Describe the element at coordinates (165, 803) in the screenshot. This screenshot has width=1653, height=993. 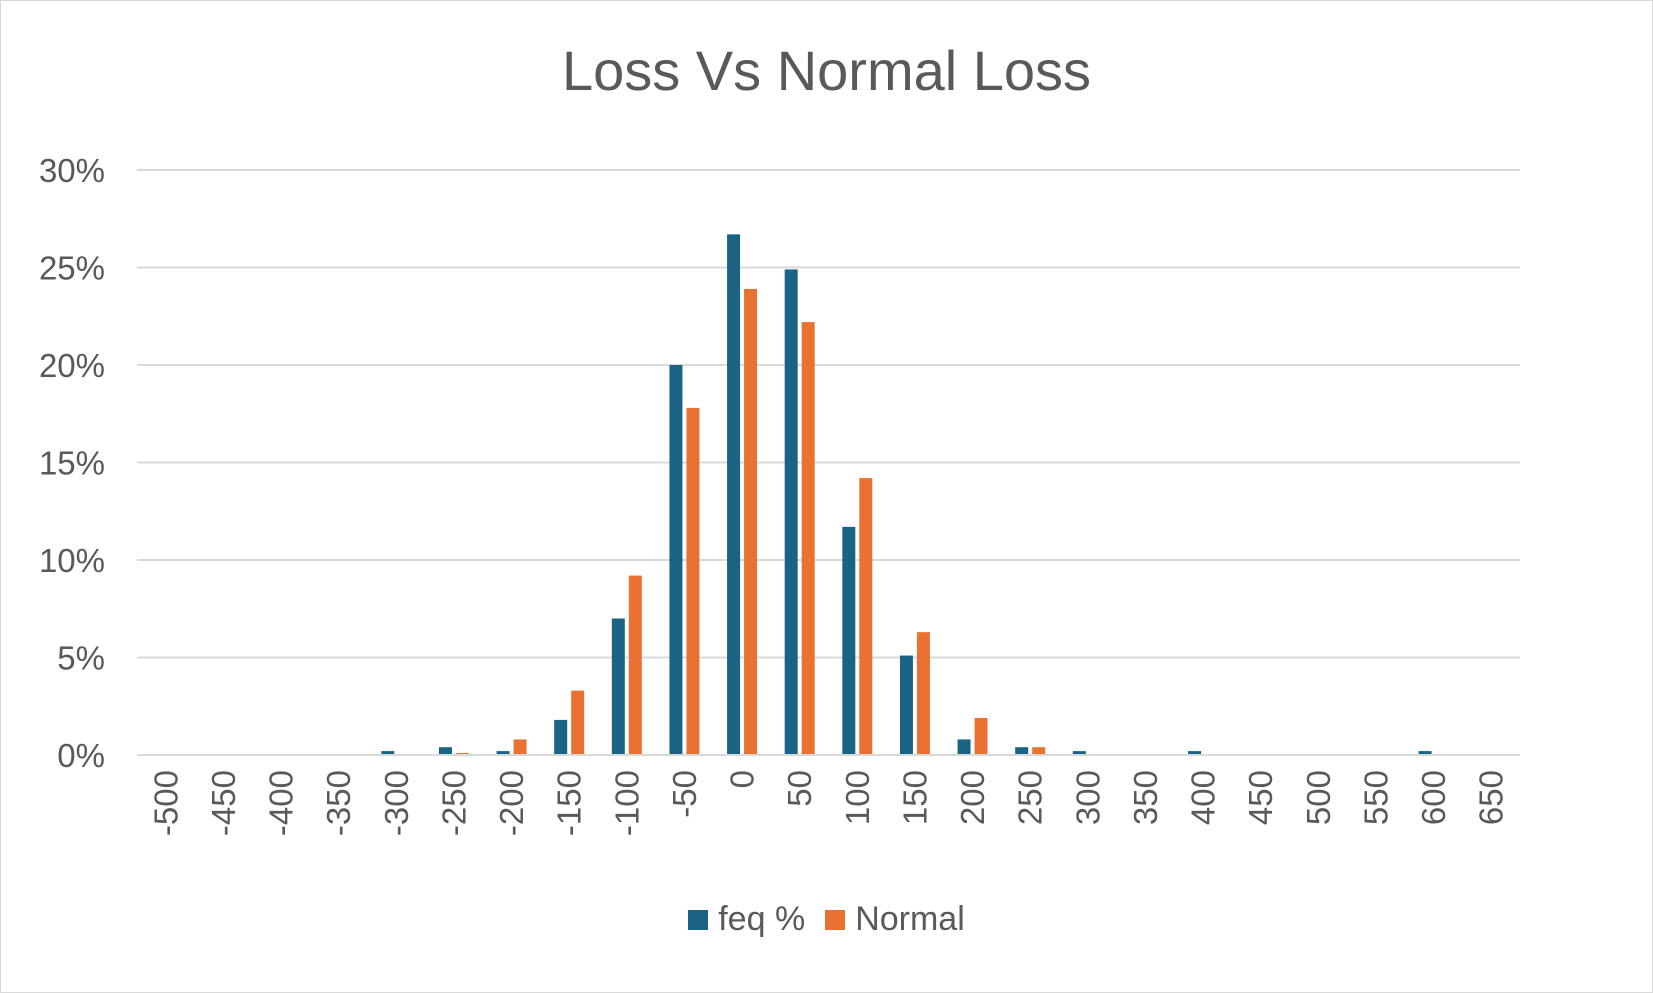
I see `x-tick-label: -500` at that location.